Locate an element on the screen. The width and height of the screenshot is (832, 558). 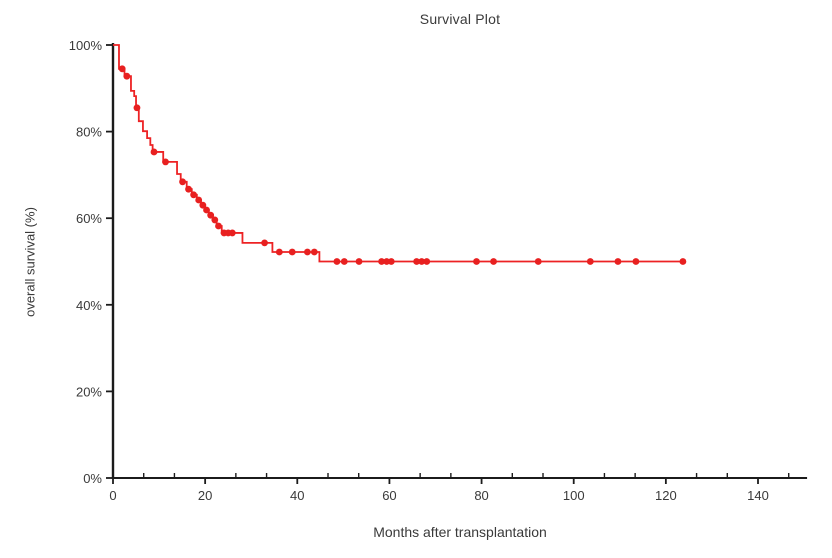
y-tick-label: 40% is located at coordinates (89, 305).